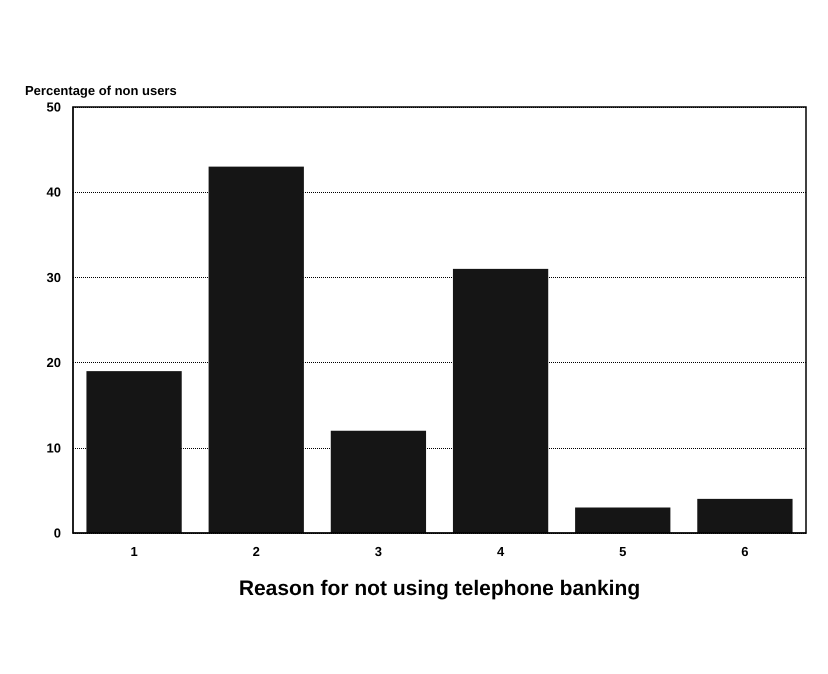 The image size is (828, 674). What do you see at coordinates (53, 107) in the screenshot?
I see `y-tick-label: 50` at bounding box center [53, 107].